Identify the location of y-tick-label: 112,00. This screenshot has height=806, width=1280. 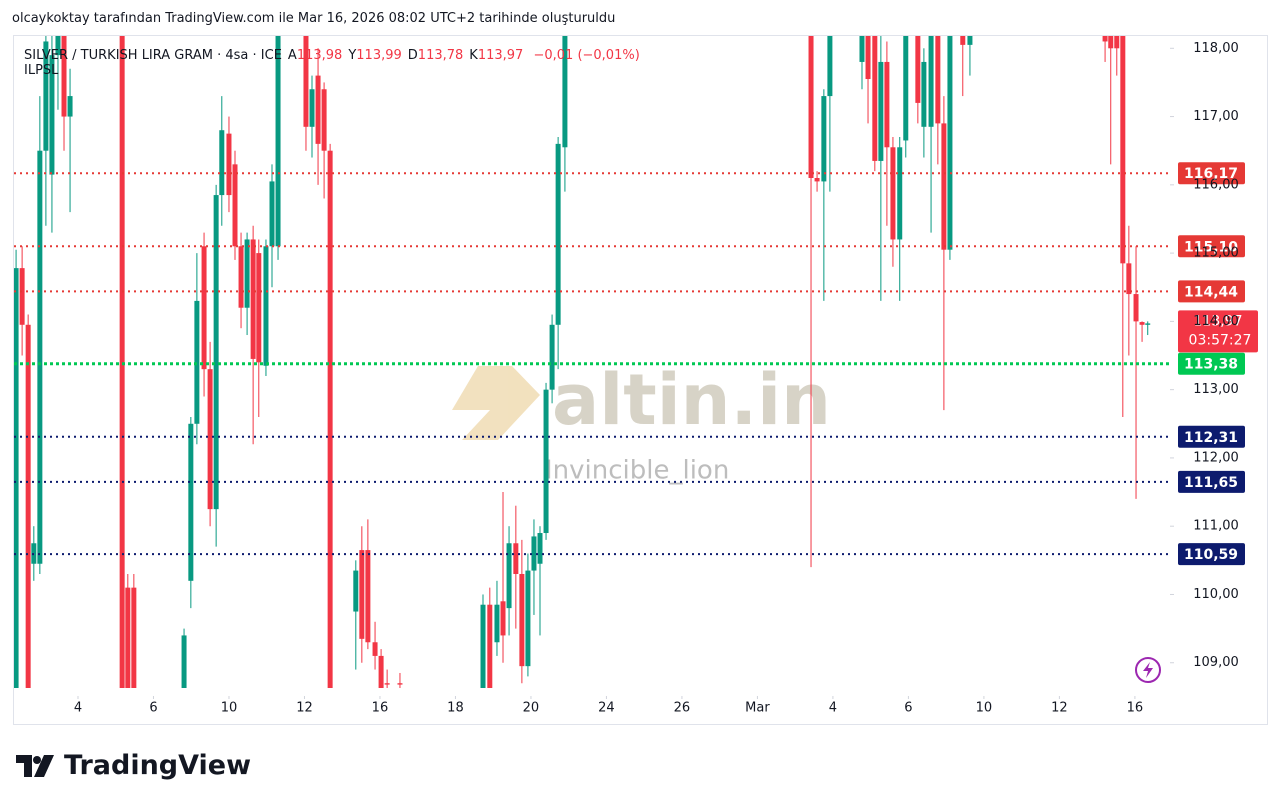
(1216, 457).